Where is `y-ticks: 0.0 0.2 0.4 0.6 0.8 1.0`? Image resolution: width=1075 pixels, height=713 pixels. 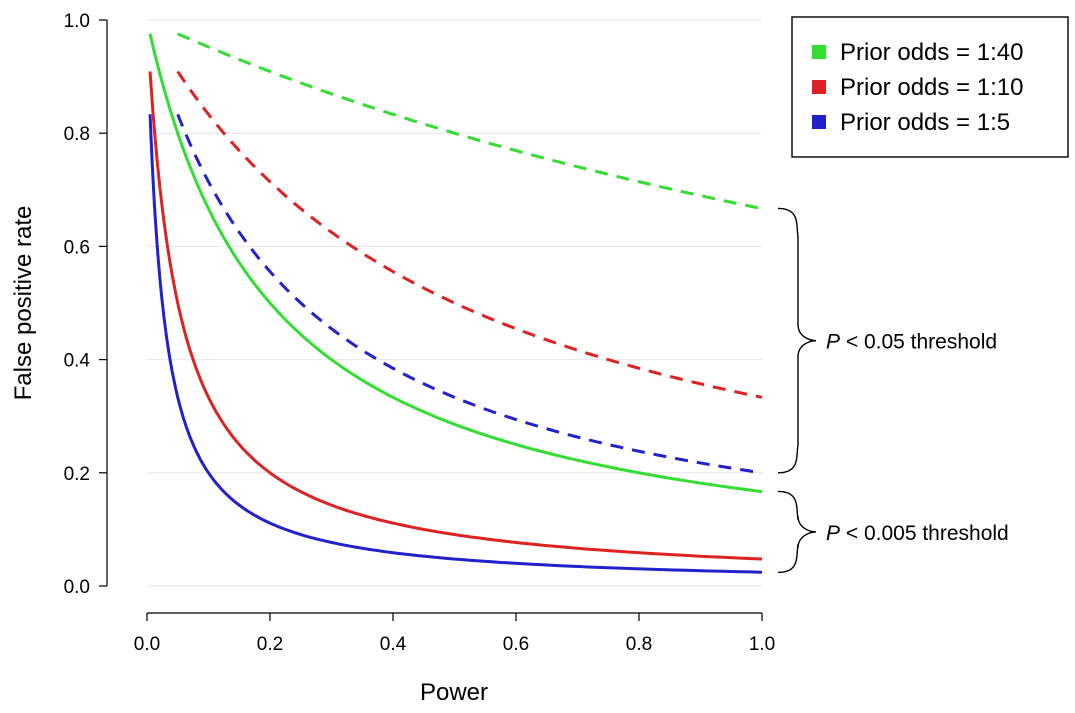 y-ticks: 0.0 0.2 0.4 0.6 0.8 1.0 is located at coordinates (85, 304).